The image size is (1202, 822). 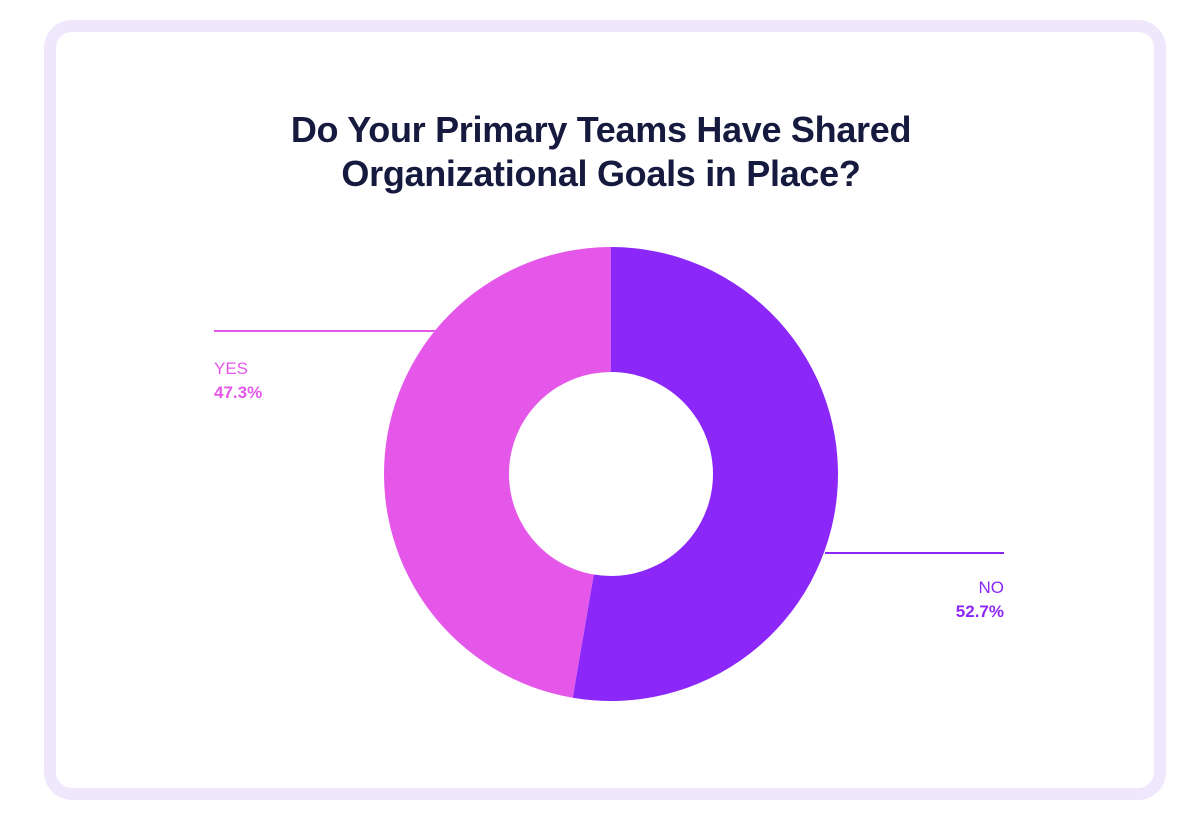 What do you see at coordinates (601, 173) in the screenshot?
I see `chart-title-line-2: Organizational Goals in Place?` at bounding box center [601, 173].